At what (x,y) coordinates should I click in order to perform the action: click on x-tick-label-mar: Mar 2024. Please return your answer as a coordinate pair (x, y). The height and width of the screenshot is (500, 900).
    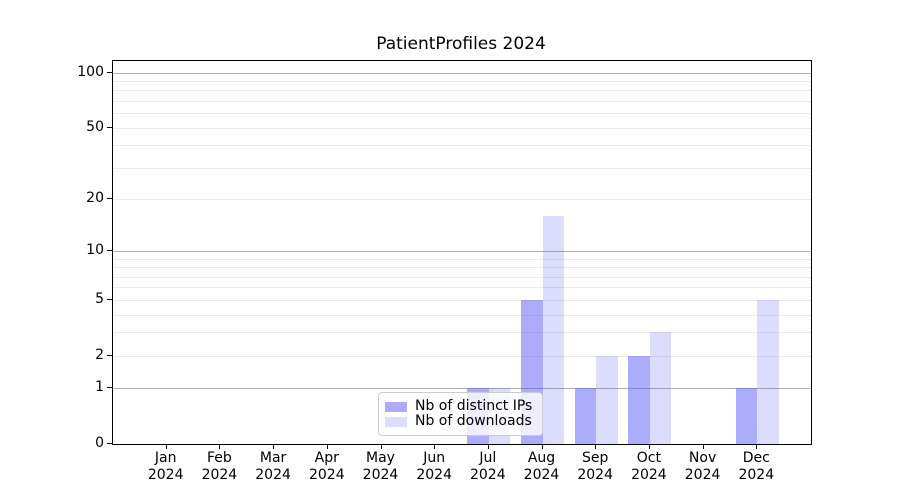
    Looking at the image, I should click on (273, 467).